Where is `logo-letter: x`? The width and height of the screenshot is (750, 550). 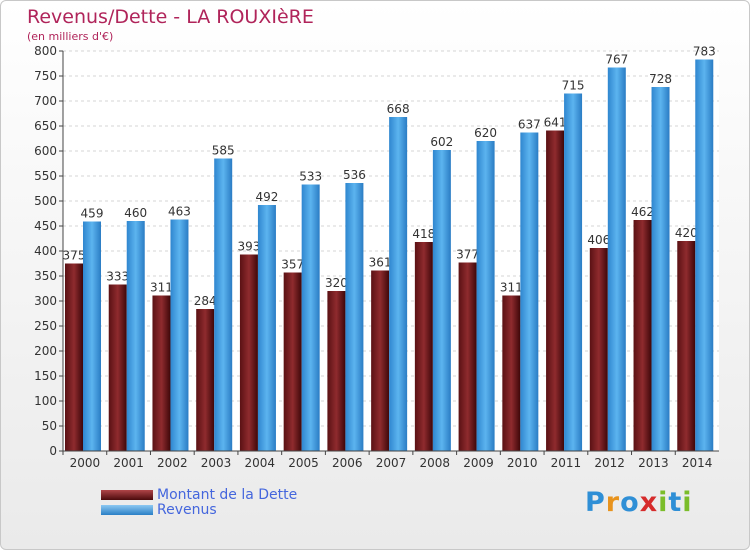
logo-letter: x is located at coordinates (649, 502).